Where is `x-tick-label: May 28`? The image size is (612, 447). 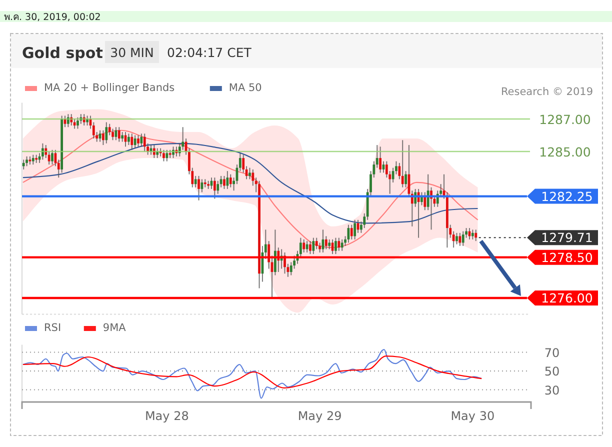
x-tick-label: May 28 is located at coordinates (166, 416).